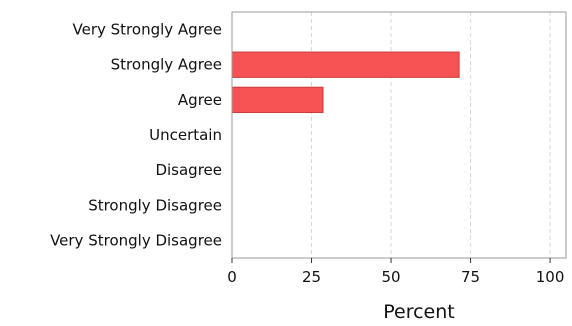  I want to click on x-tick-label: 75, so click(470, 277).